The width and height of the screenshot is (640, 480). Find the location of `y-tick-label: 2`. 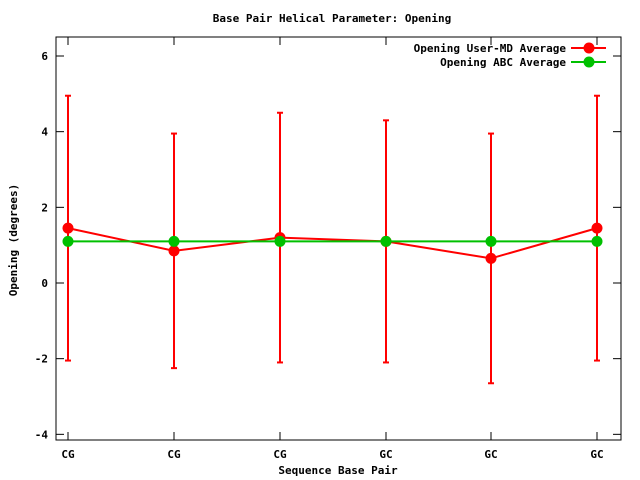

y-tick-label: 2 is located at coordinates (44, 207).